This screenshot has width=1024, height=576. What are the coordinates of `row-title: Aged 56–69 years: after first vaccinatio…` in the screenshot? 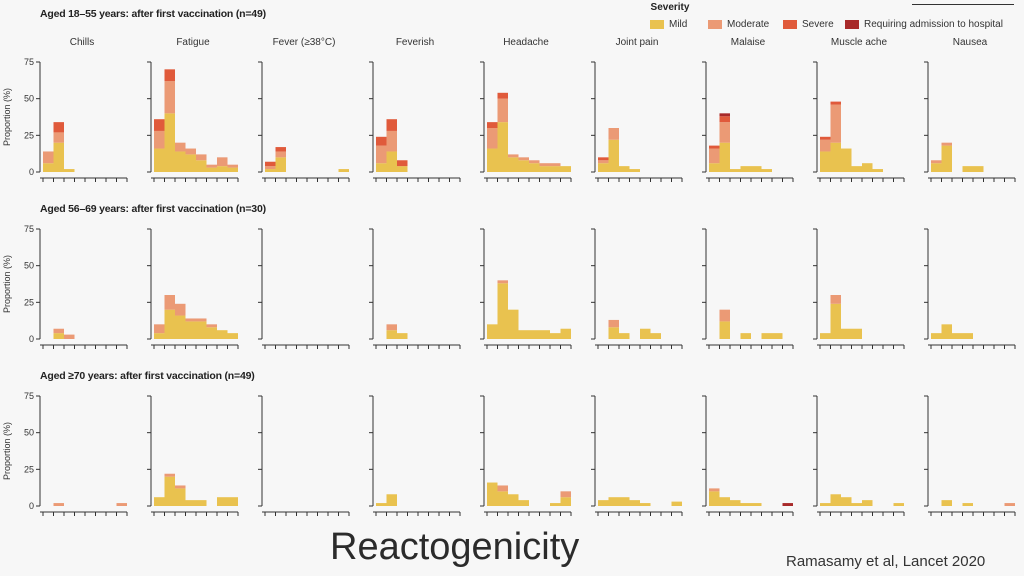 It's located at (153, 209).